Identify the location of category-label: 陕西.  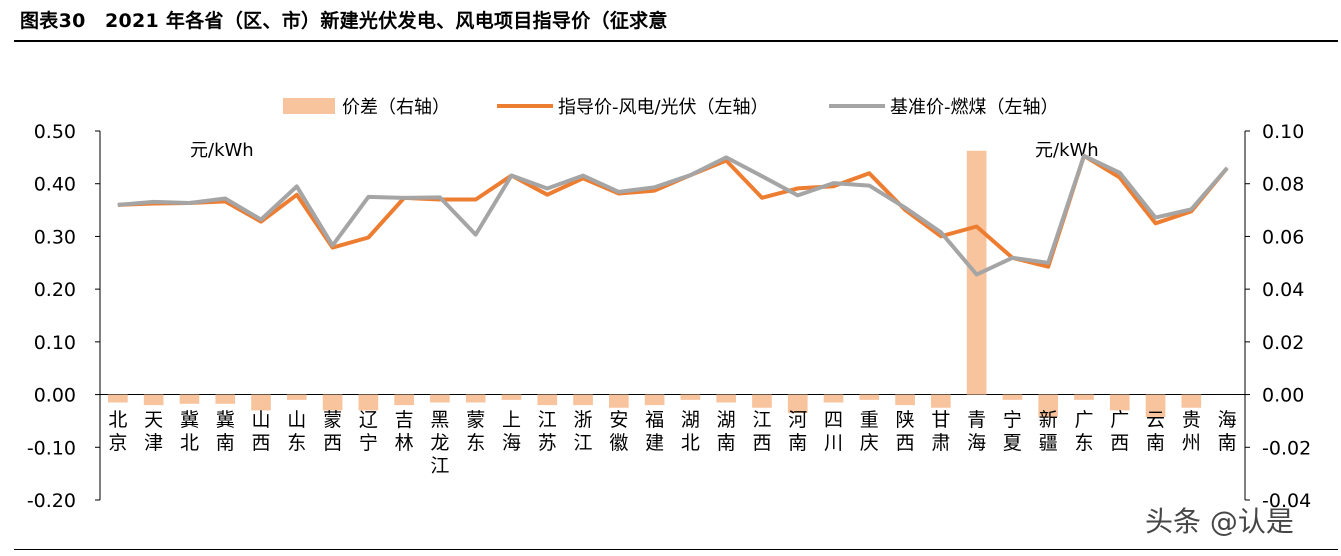
(905, 431).